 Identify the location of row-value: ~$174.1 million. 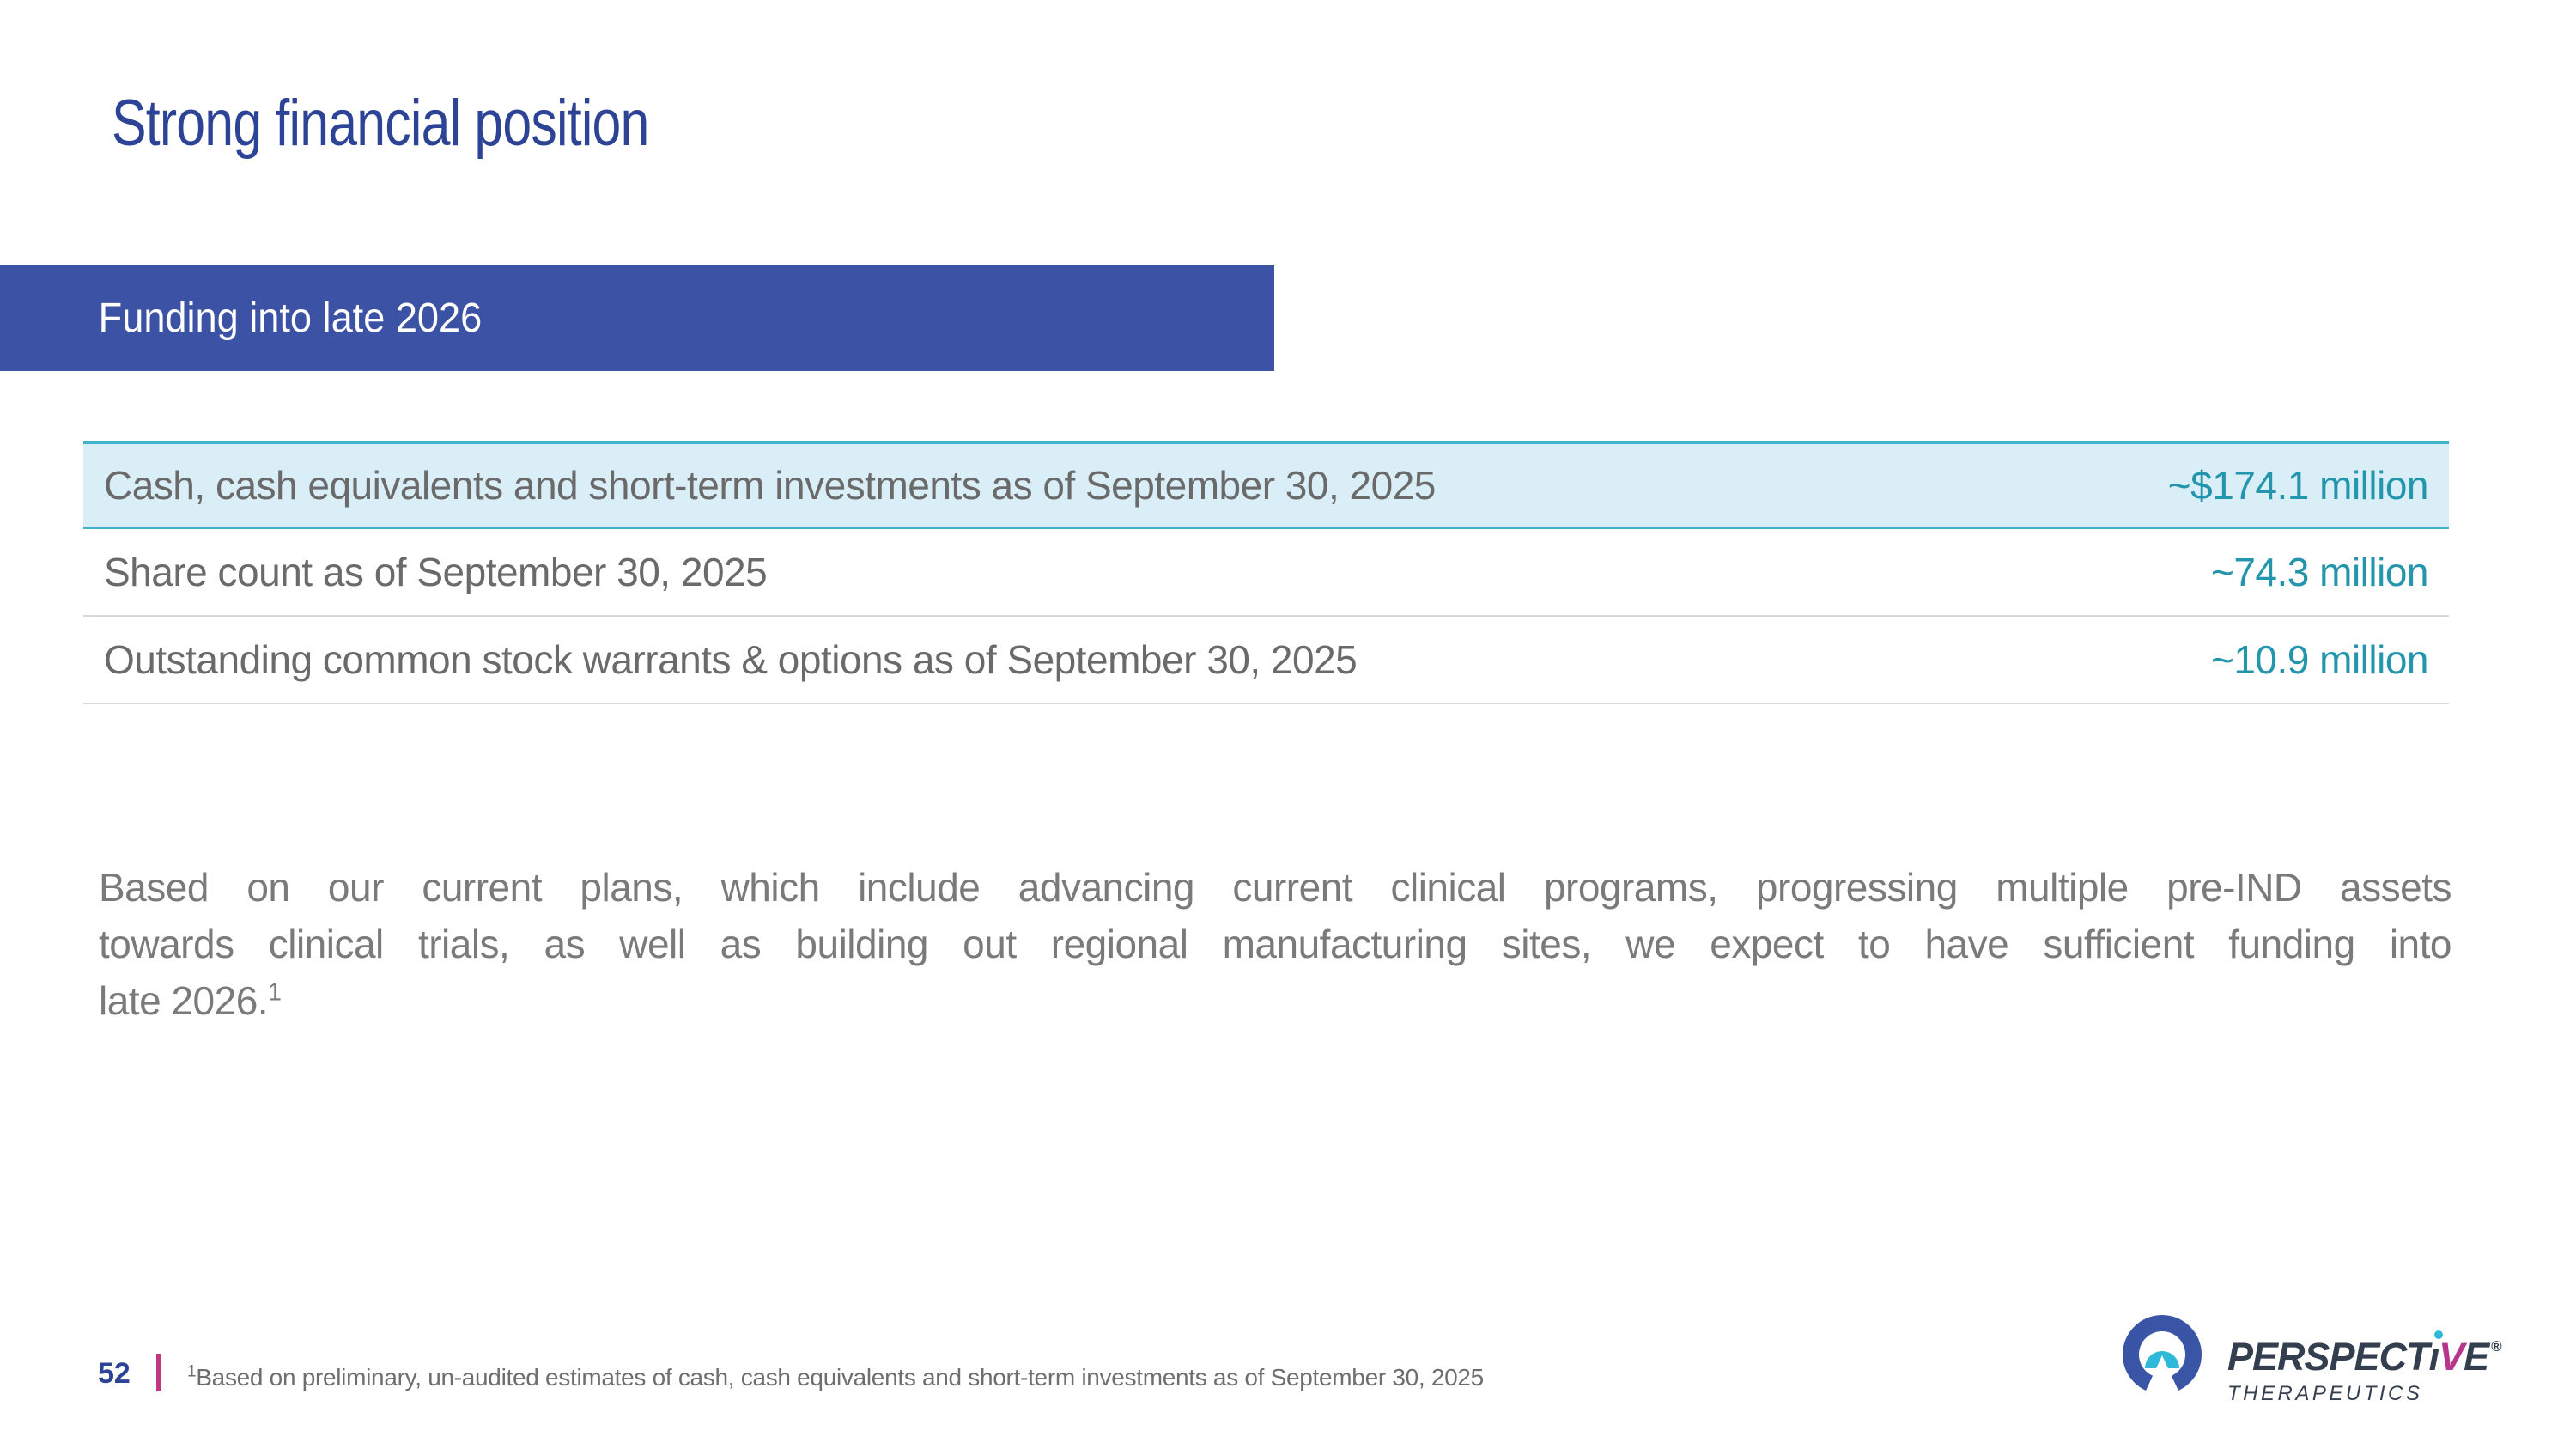
(2298, 485).